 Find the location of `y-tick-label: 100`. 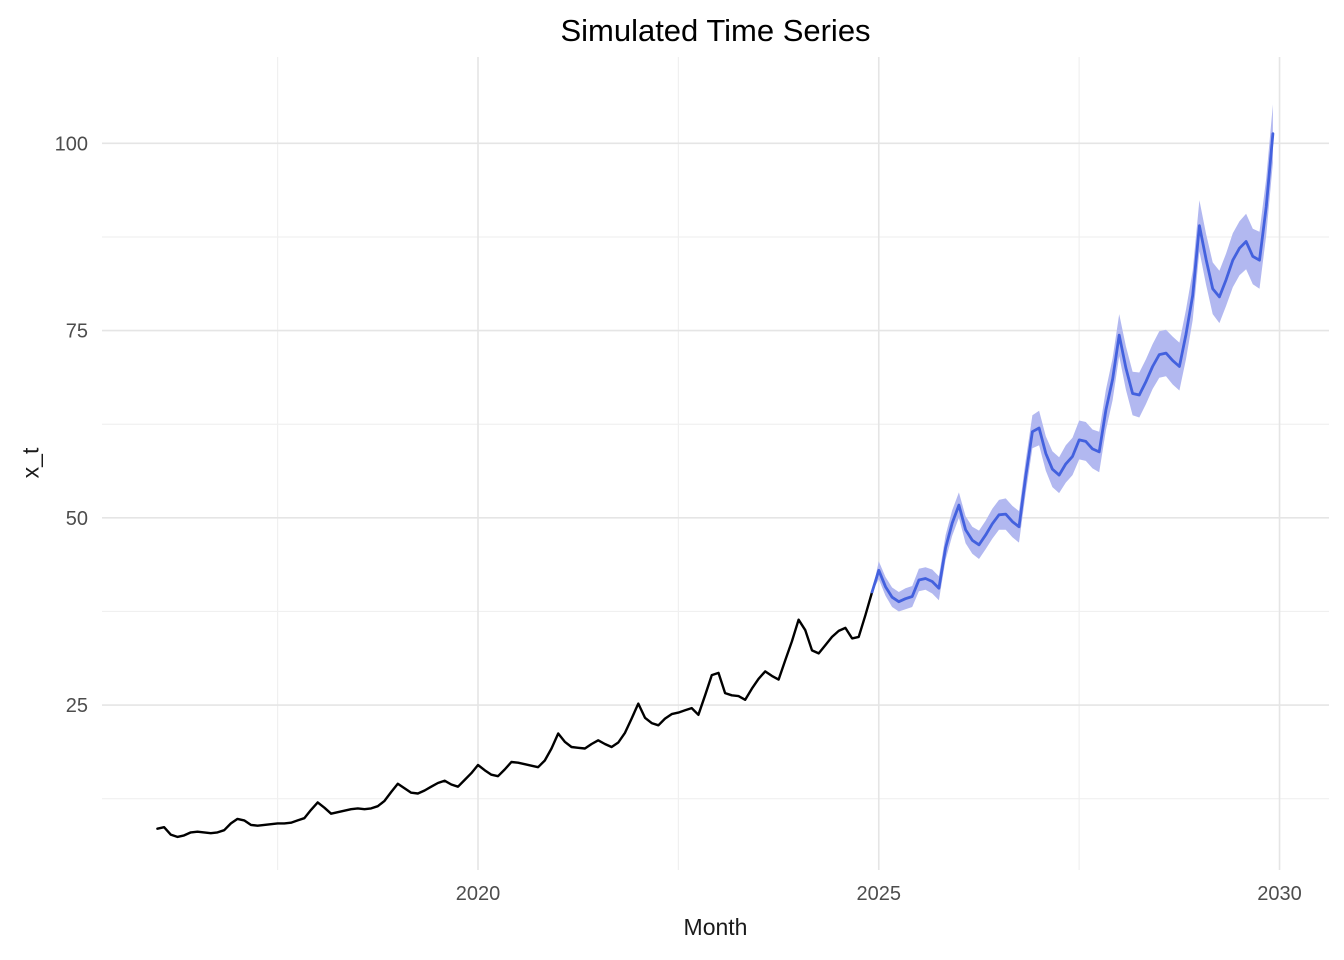

y-tick-label: 100 is located at coordinates (71, 144).